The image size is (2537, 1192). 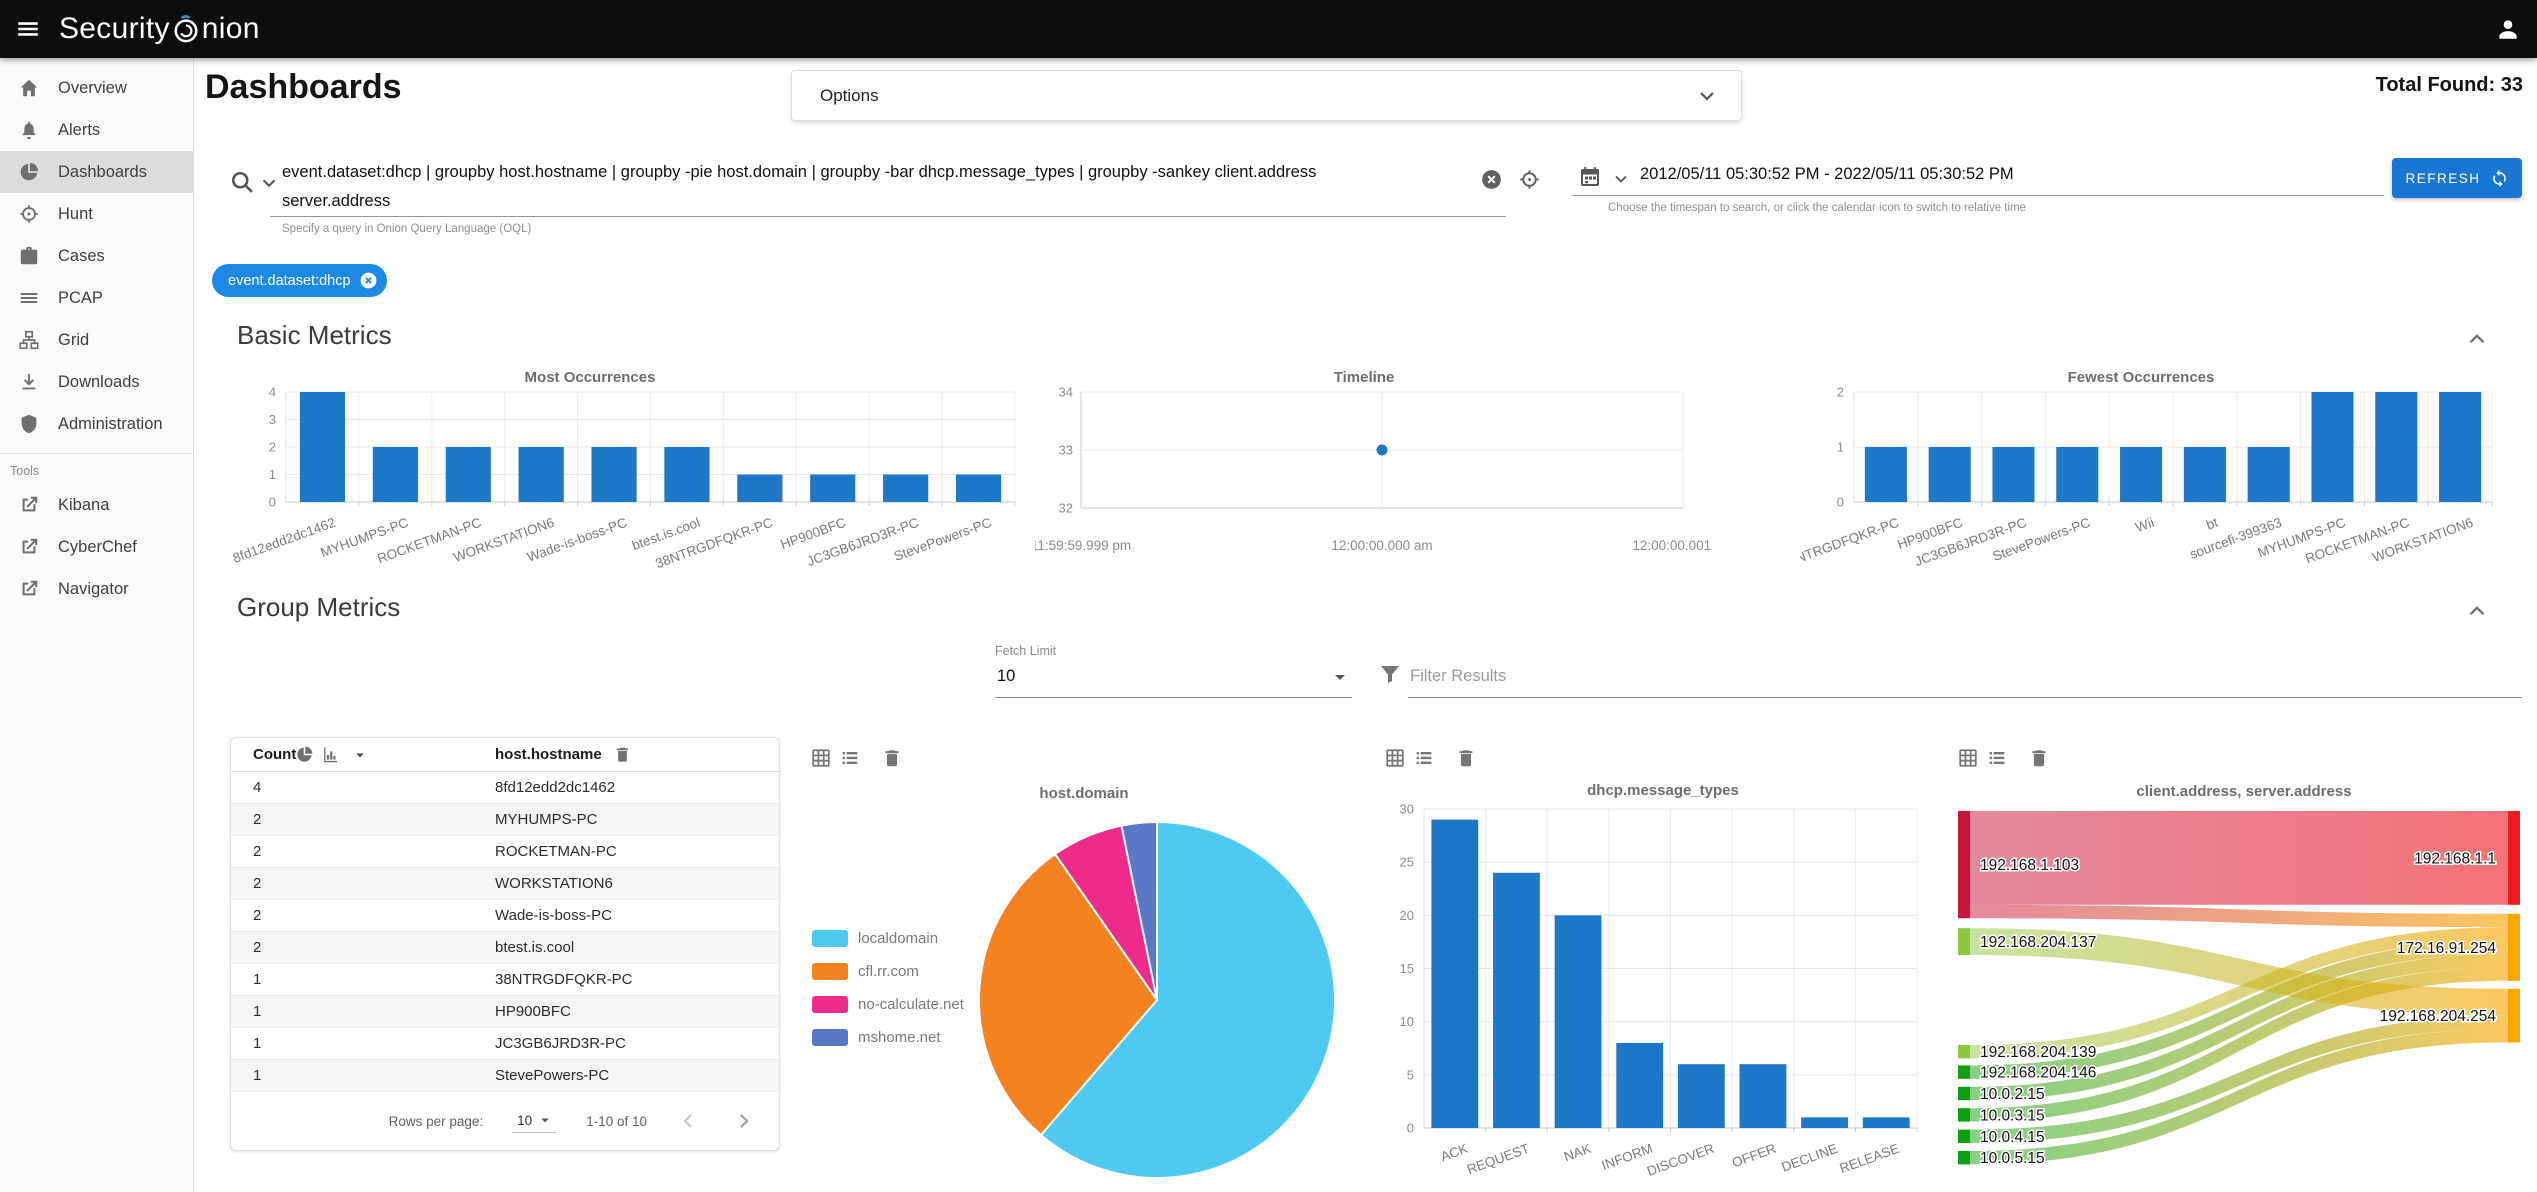 What do you see at coordinates (96, 424) in the screenshot?
I see `sidebar-item-administration: Administration` at bounding box center [96, 424].